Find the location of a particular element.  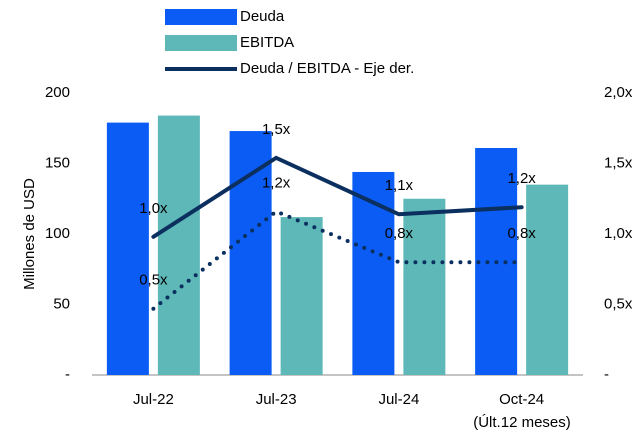

dotted-line is located at coordinates (337, 260).